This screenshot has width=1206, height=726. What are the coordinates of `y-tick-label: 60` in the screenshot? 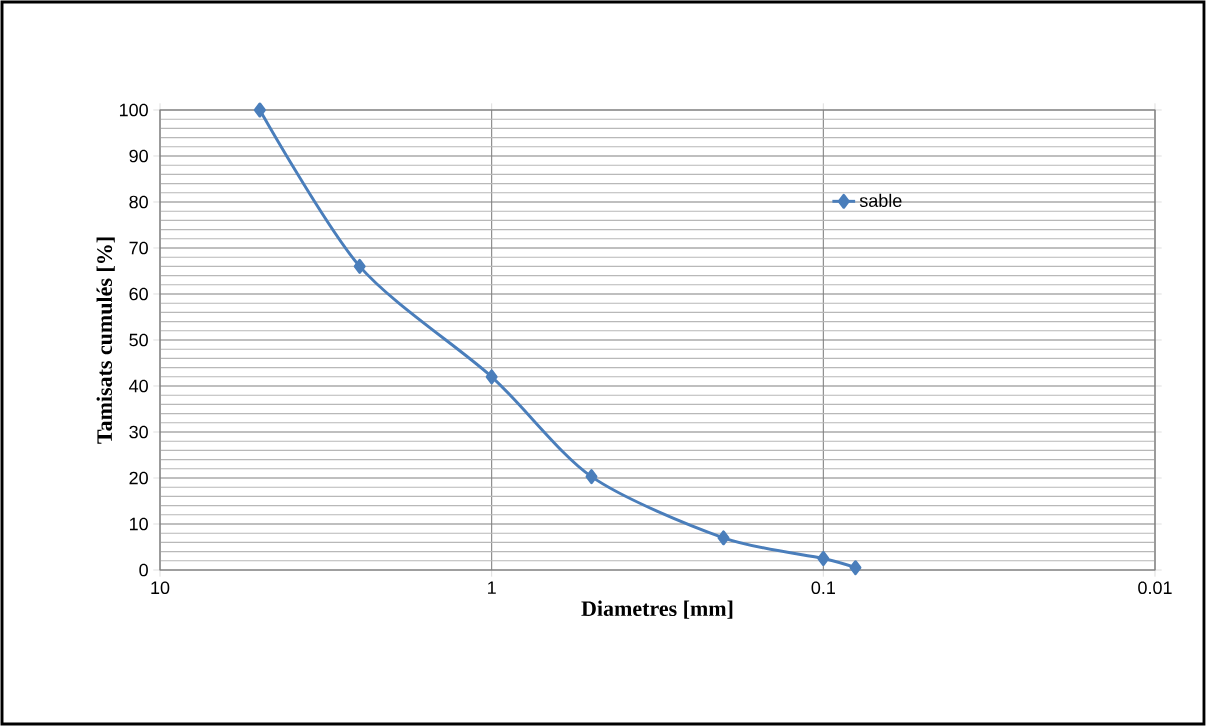 It's located at (138, 294).